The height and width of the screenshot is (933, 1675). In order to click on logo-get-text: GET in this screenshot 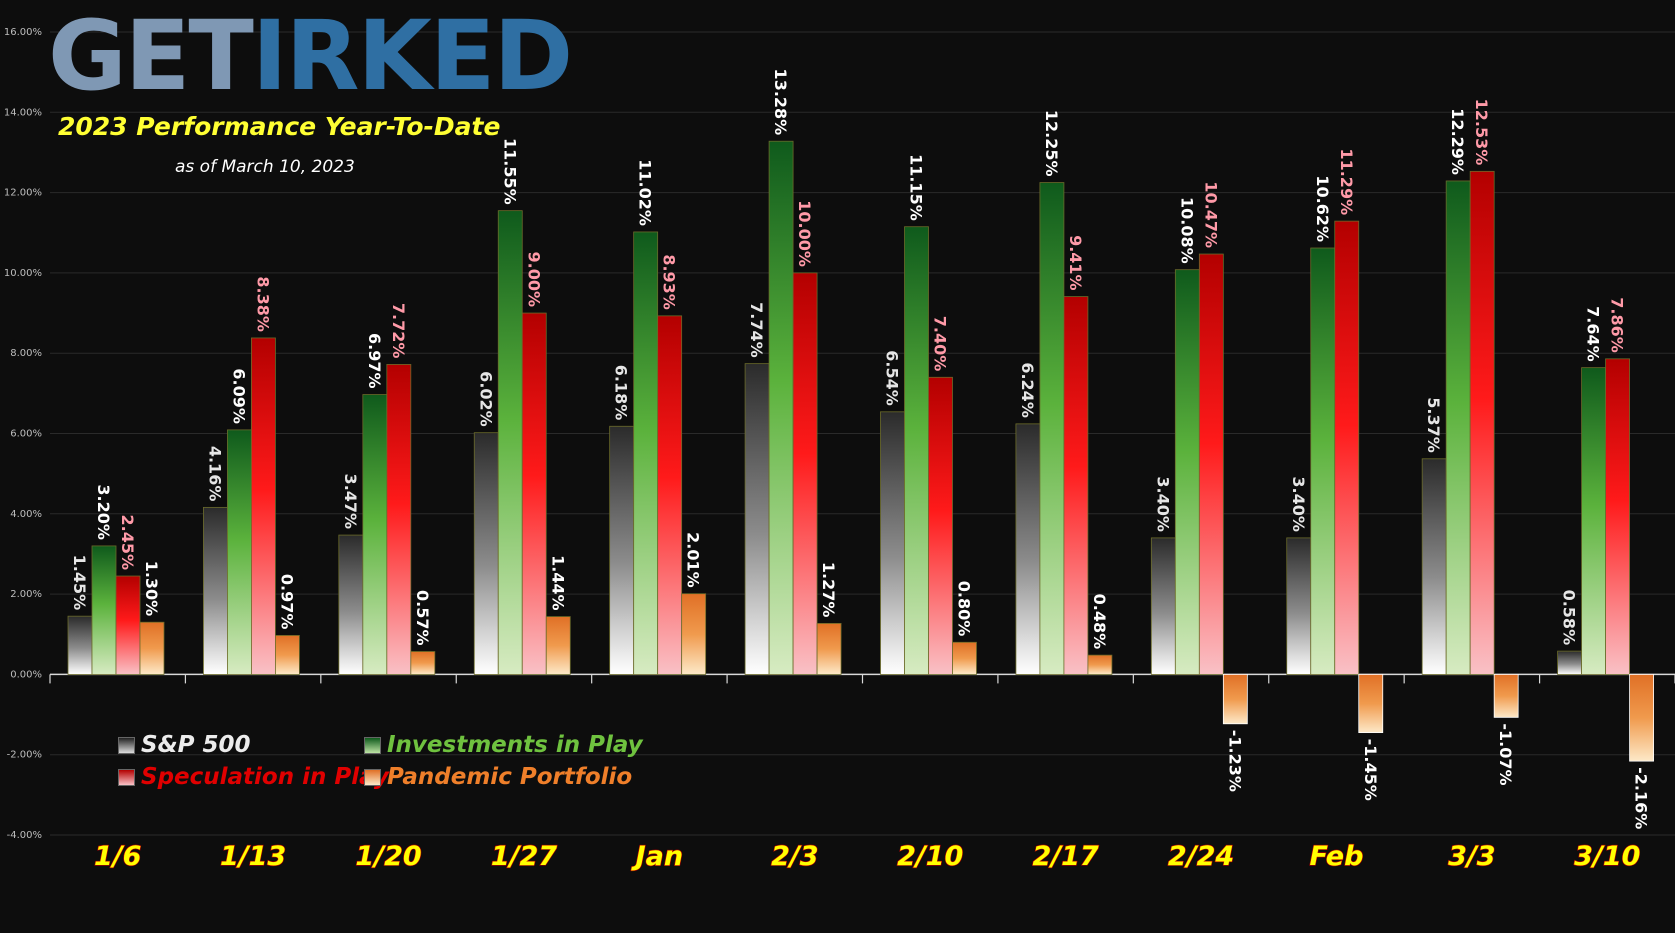, I will do `click(151, 56)`.